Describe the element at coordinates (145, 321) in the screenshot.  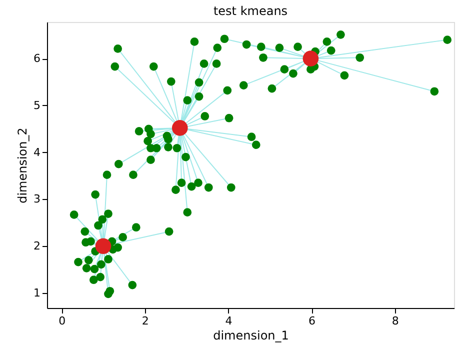
I see `x-tick-label: 2` at that location.